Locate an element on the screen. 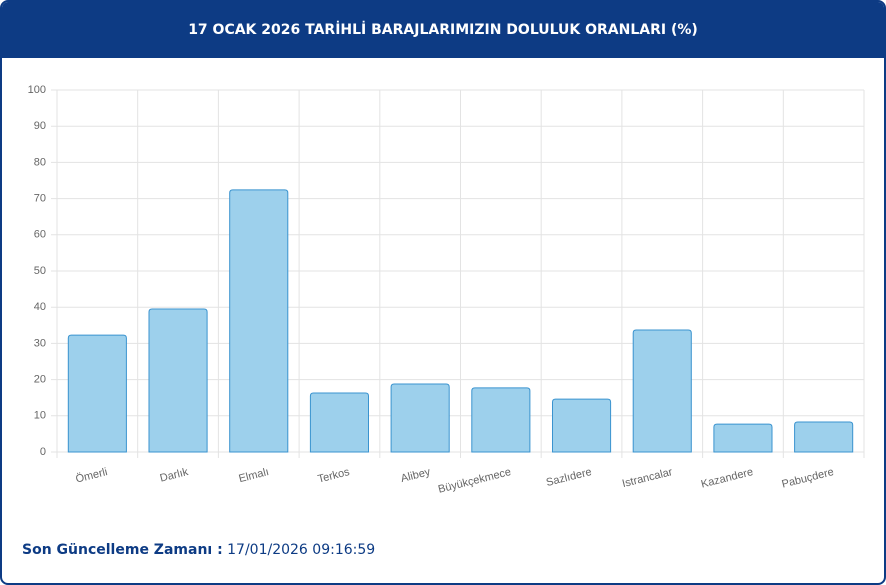 The width and height of the screenshot is (886, 585). x-tick-label: Elmalı is located at coordinates (254, 475).